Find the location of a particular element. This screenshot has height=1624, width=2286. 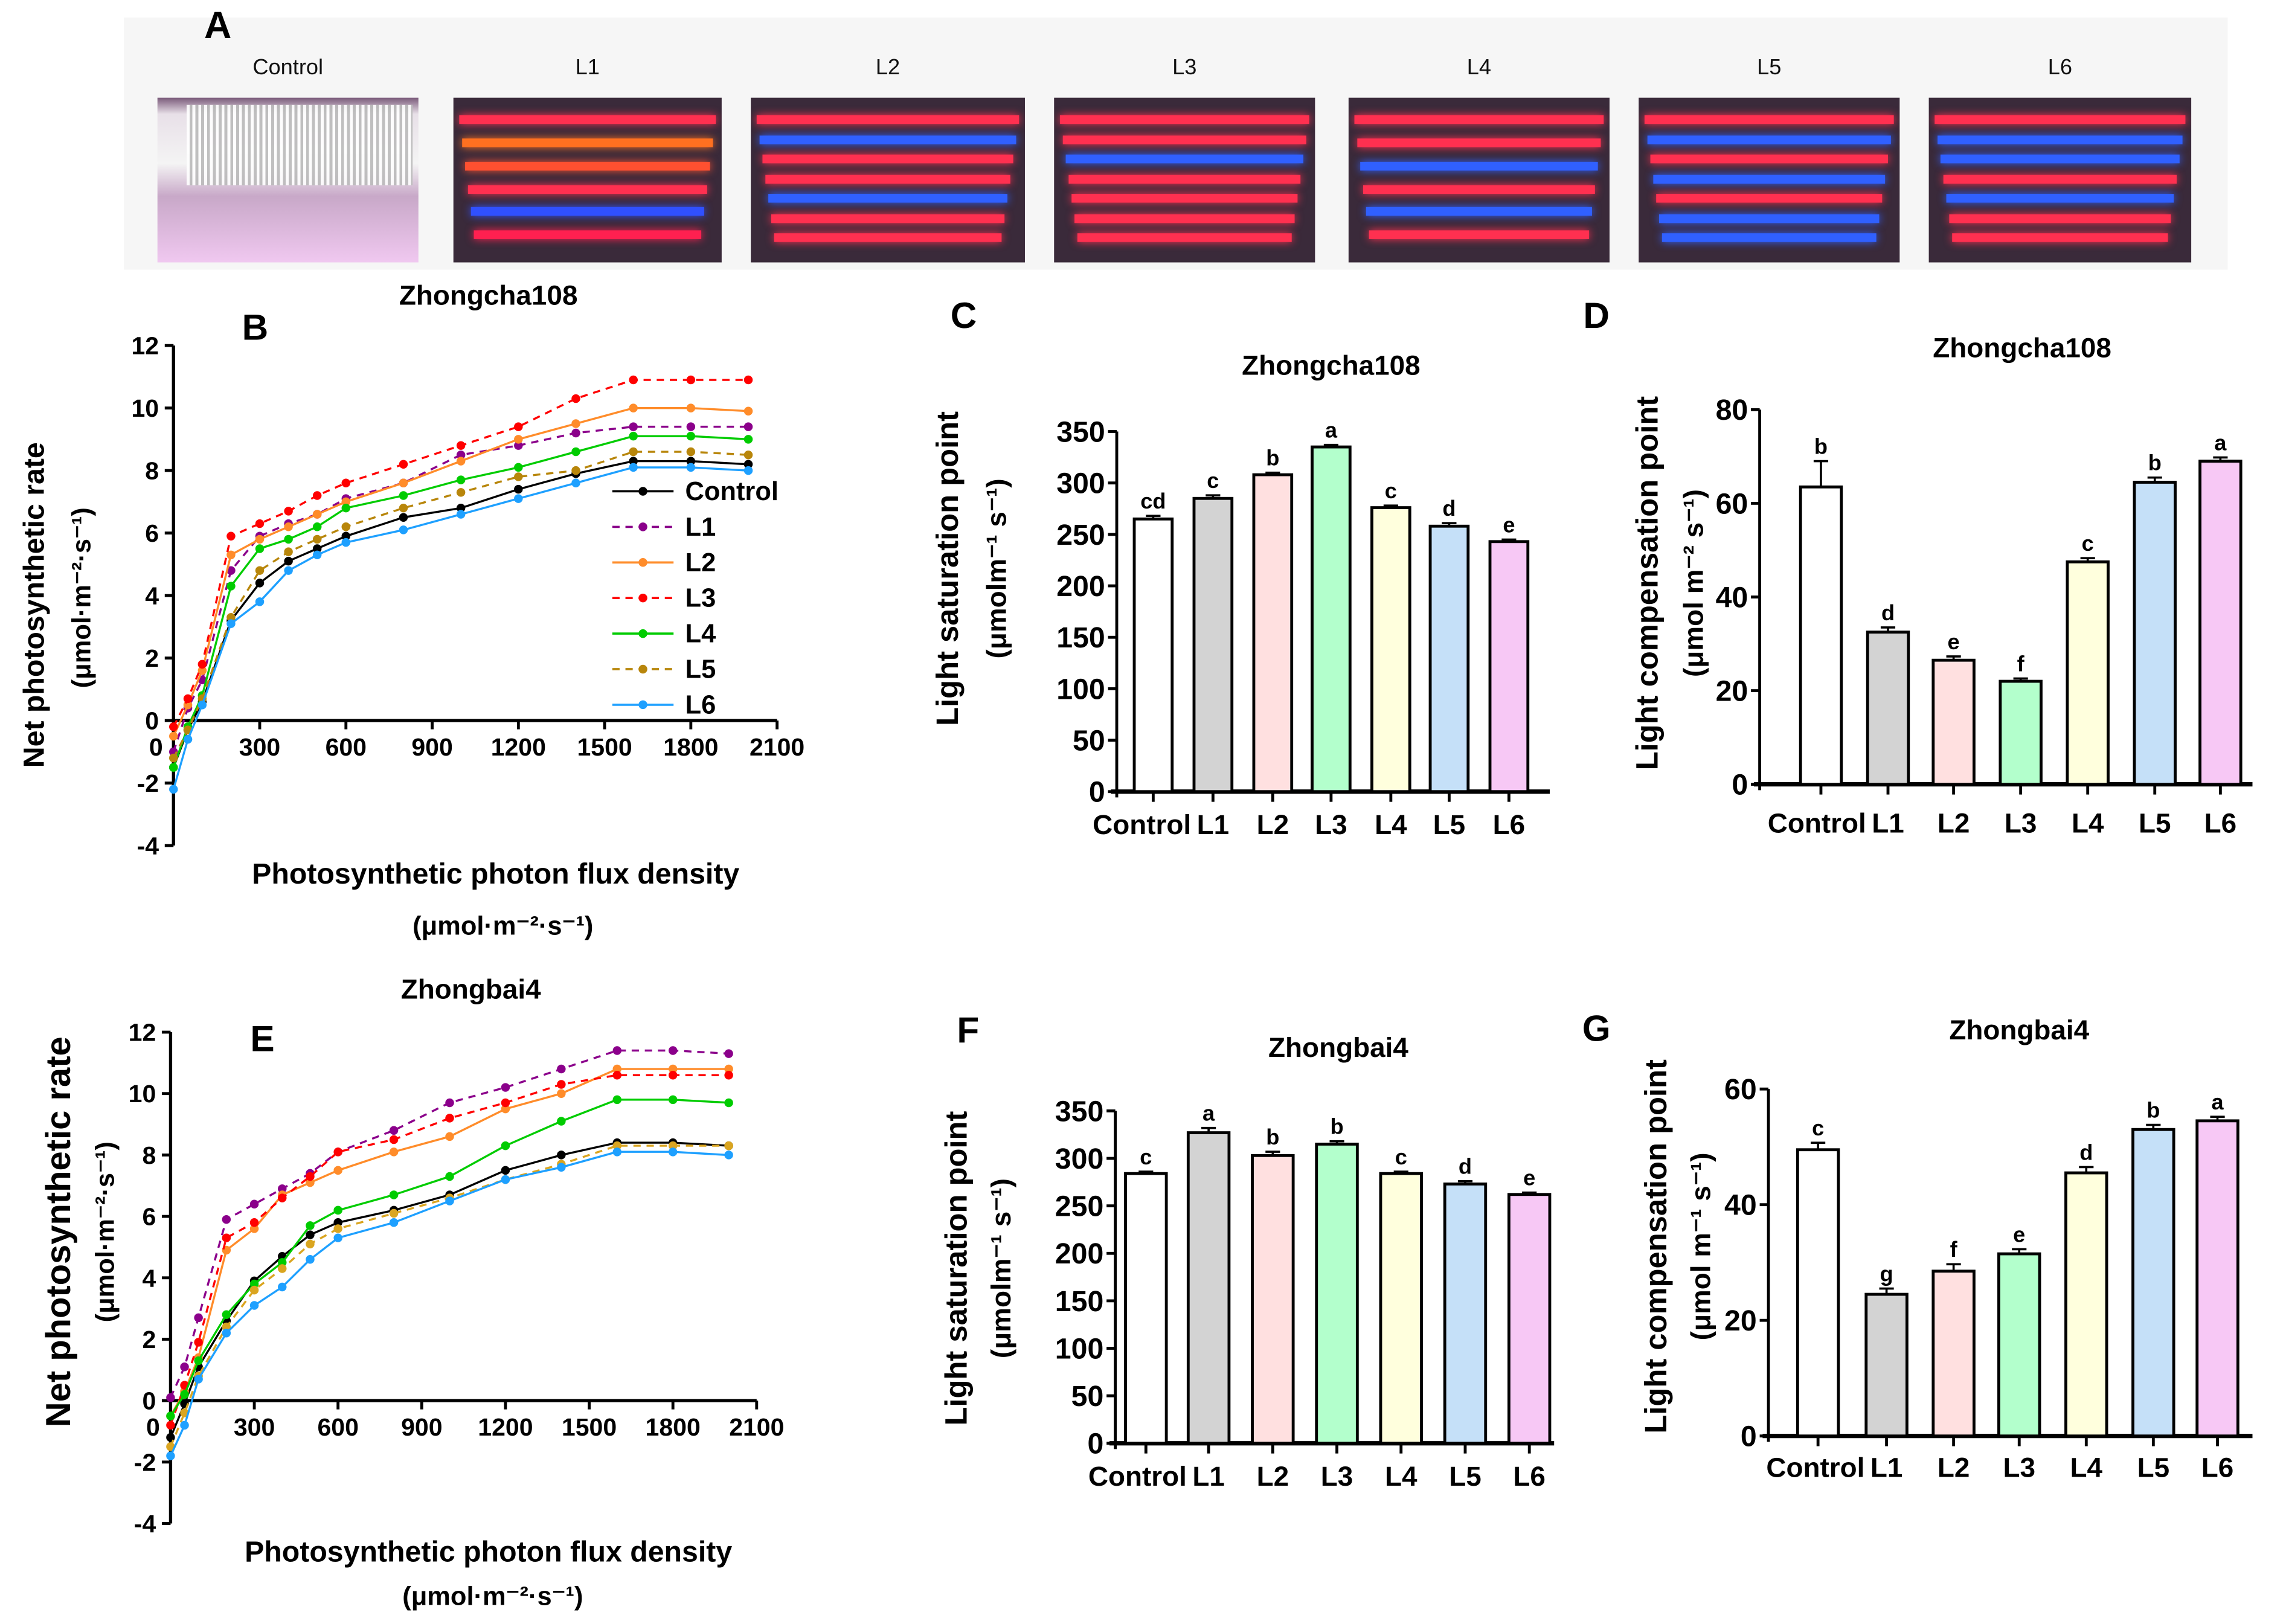

photo-label: L2 is located at coordinates (888, 67).